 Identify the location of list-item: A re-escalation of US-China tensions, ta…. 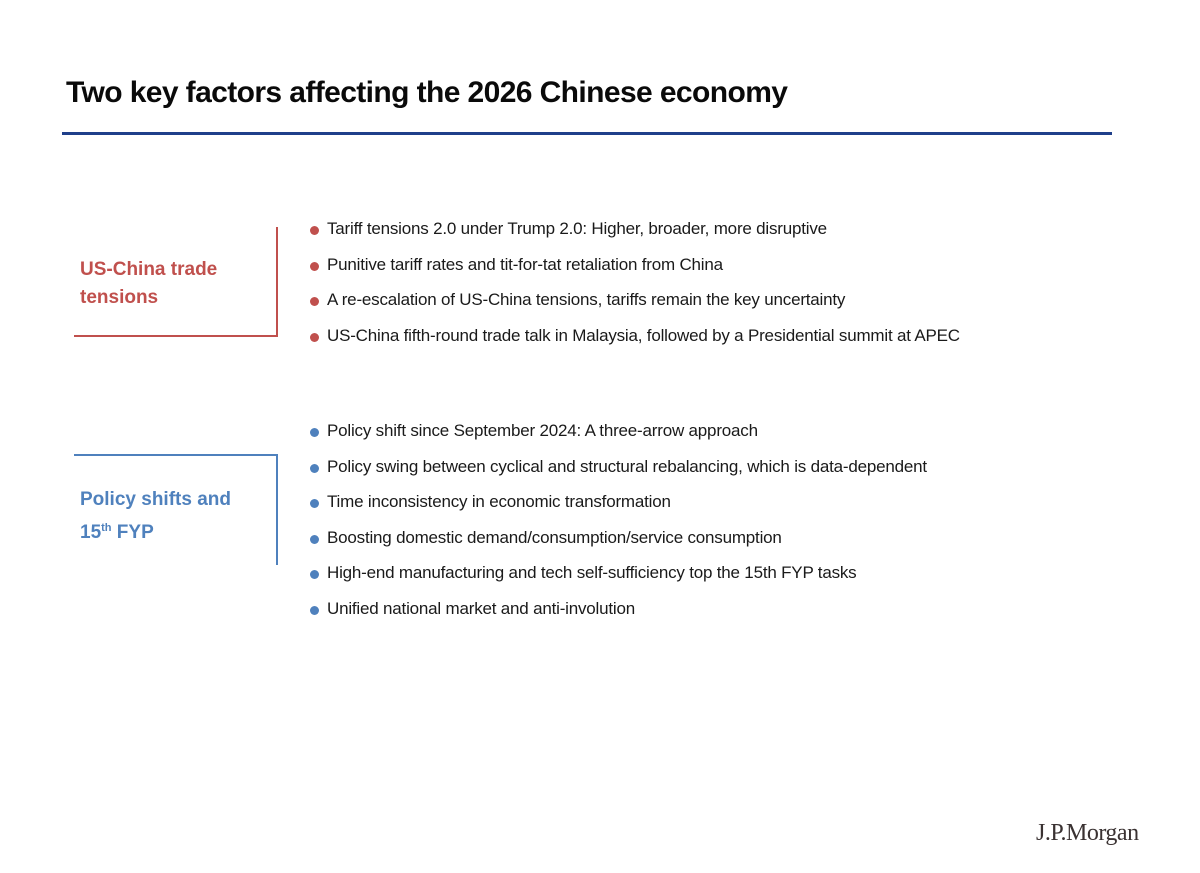
(634, 308).